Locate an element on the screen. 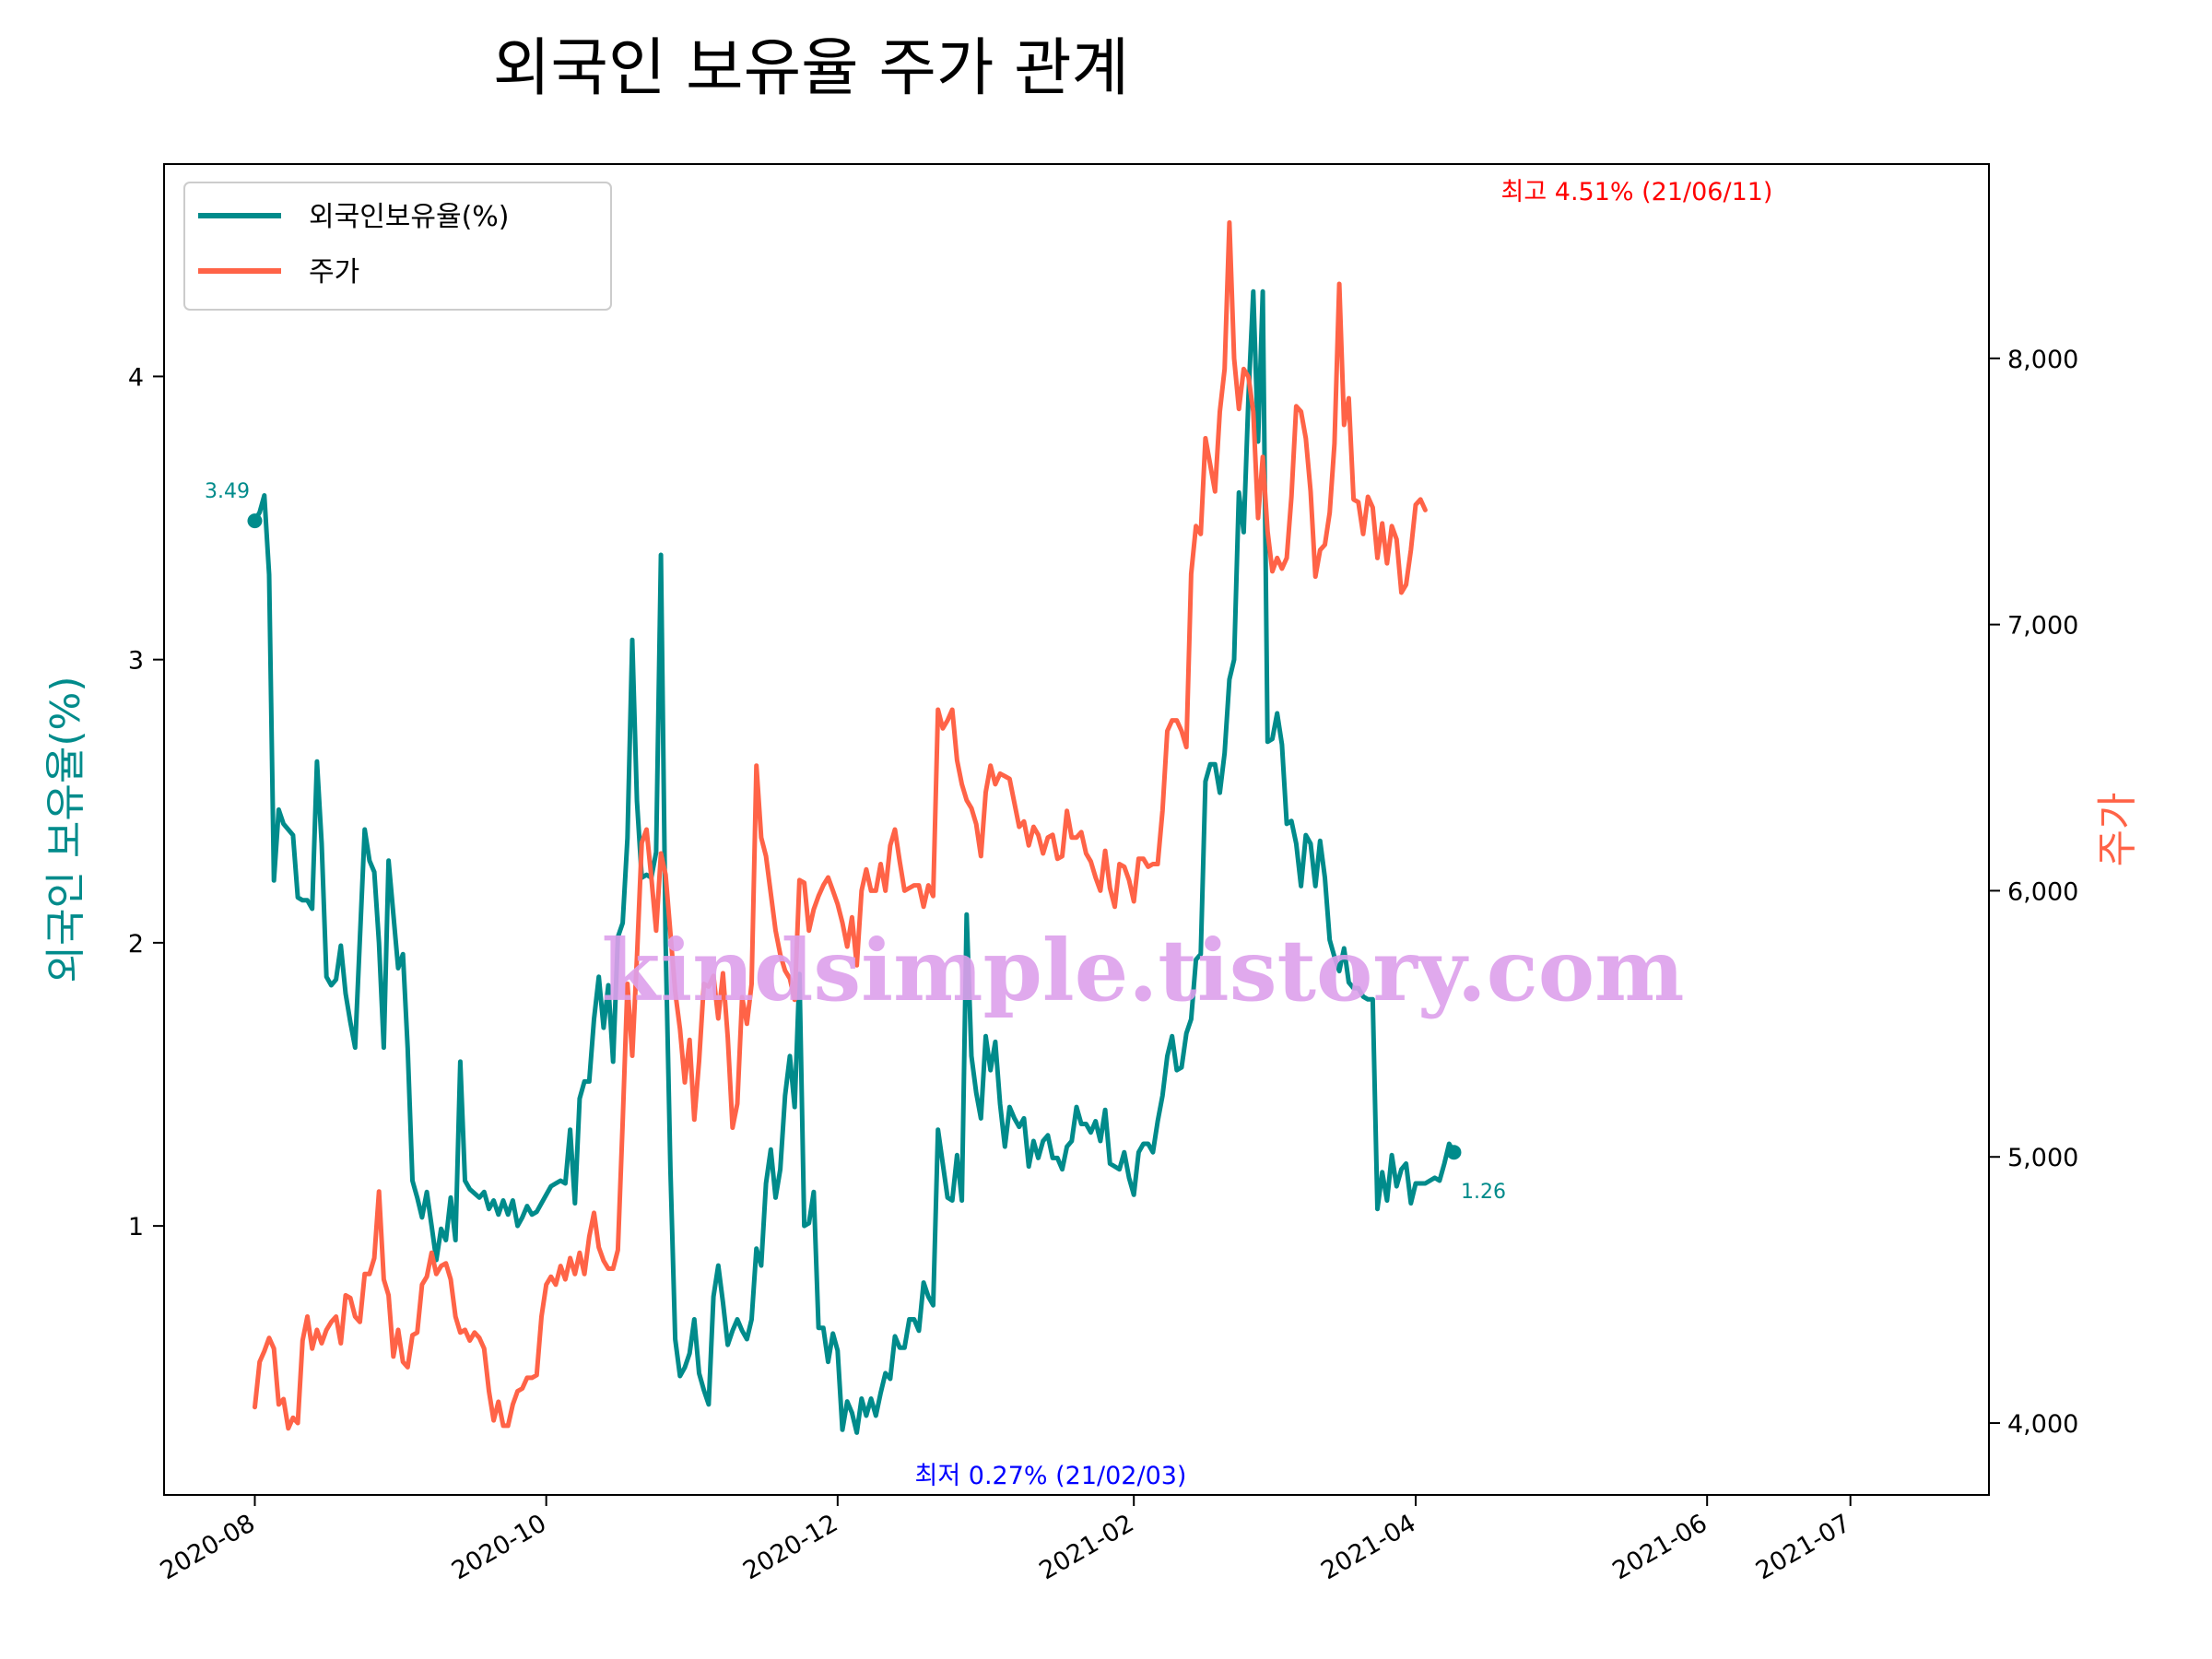 The height and width of the screenshot is (1659, 2212). left-y-tick-label: 2 is located at coordinates (136, 944).